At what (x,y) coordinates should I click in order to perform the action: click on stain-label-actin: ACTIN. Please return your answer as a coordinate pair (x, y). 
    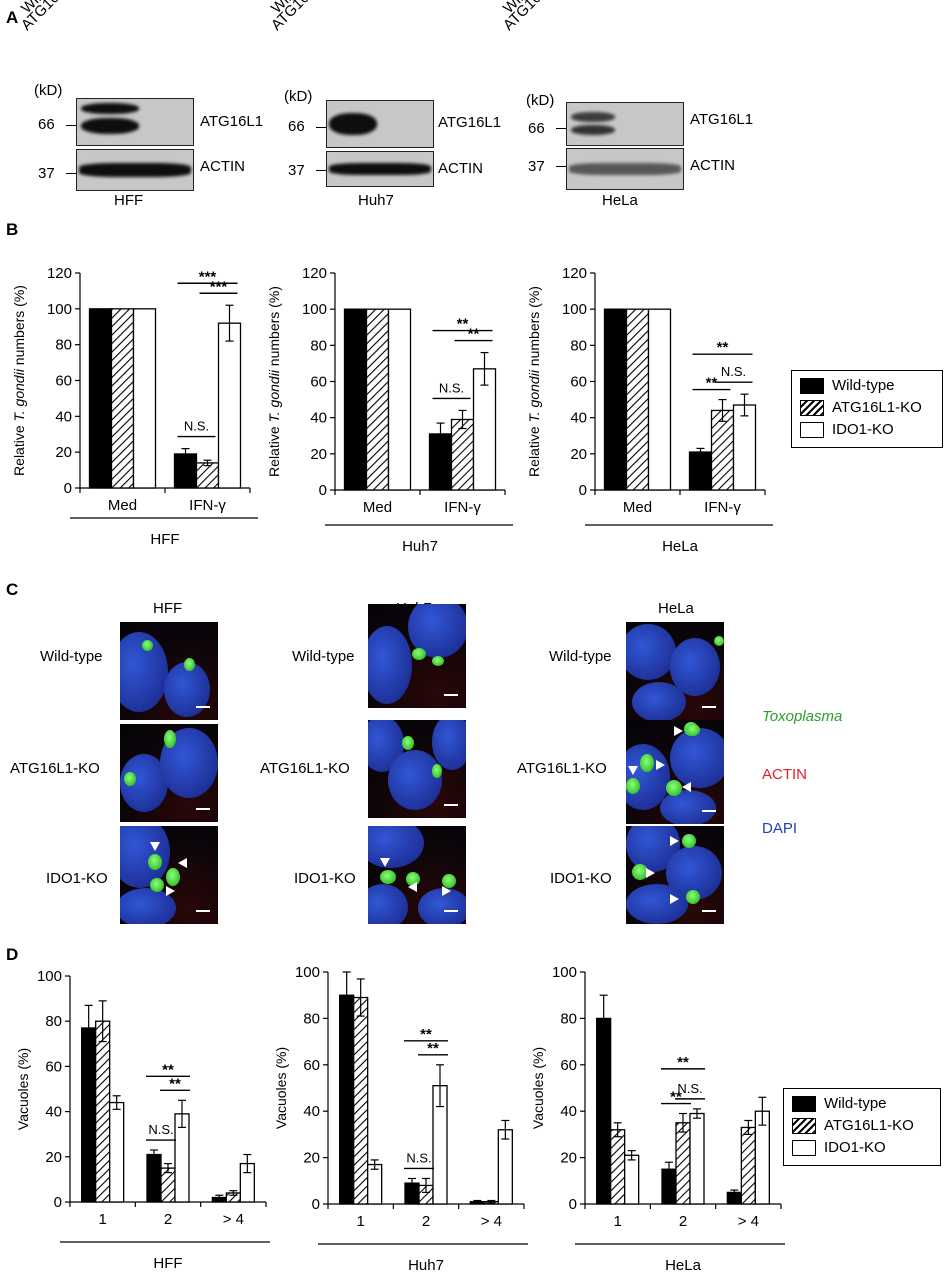
    Looking at the image, I should click on (784, 774).